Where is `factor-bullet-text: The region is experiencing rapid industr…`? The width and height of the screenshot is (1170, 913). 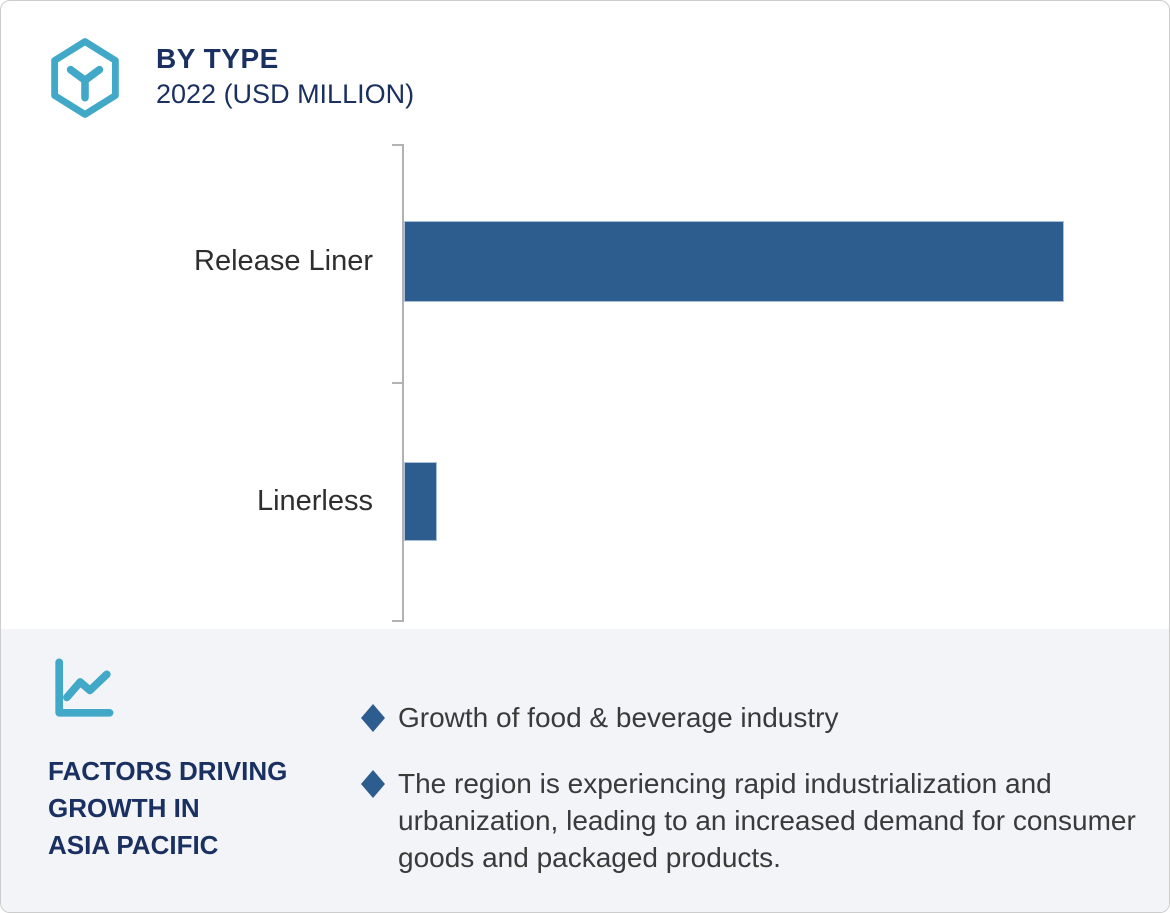 factor-bullet-text: The region is experiencing rapid industr… is located at coordinates (767, 820).